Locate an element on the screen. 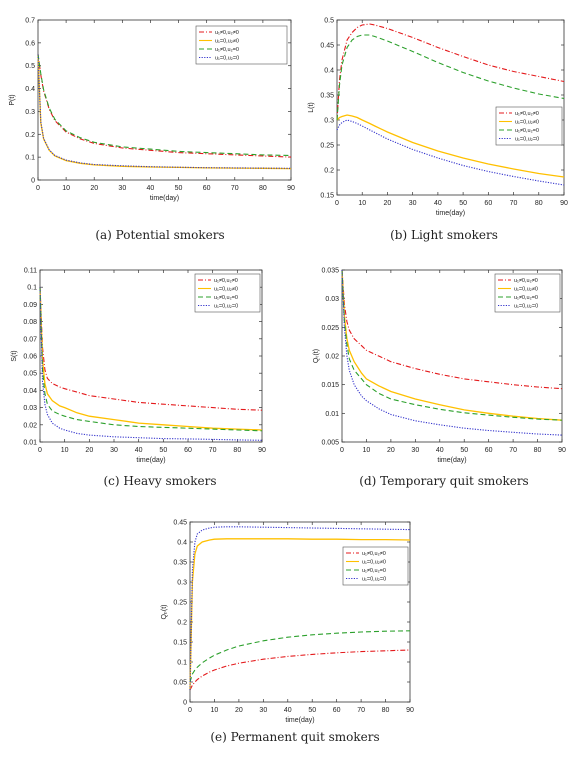 The width and height of the screenshot is (583, 759). y-tick-label: 0.08 is located at coordinates (30, 322).